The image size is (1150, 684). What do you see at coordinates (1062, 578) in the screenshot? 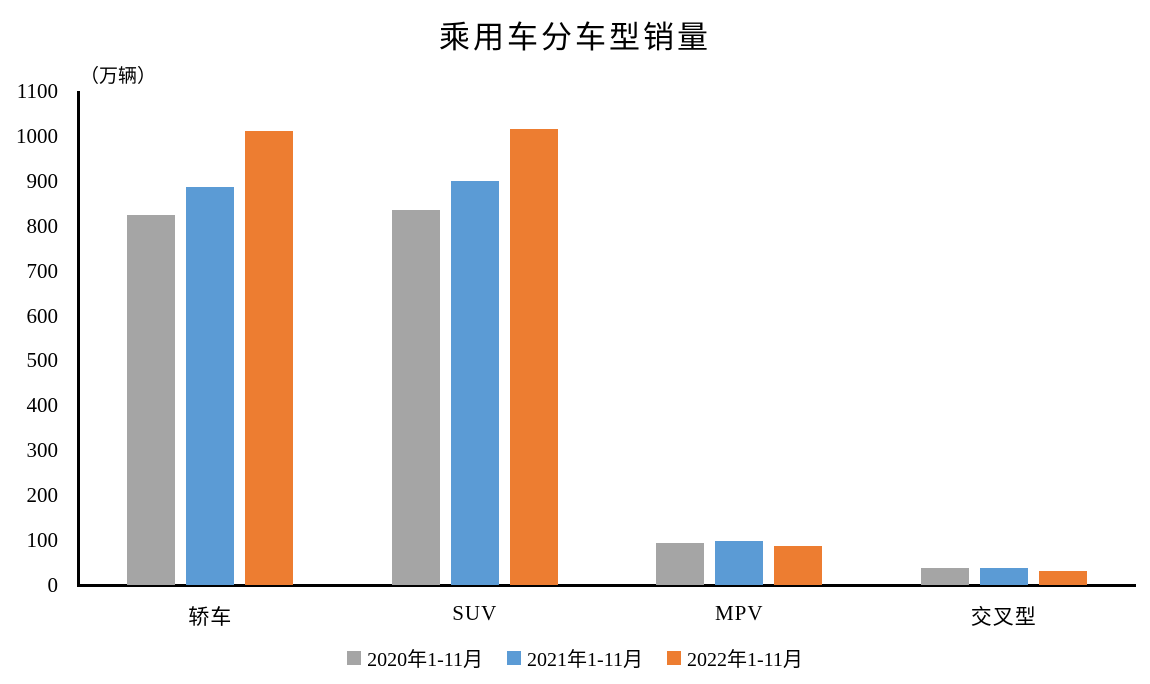
I see `bar-series2-cat3` at bounding box center [1062, 578].